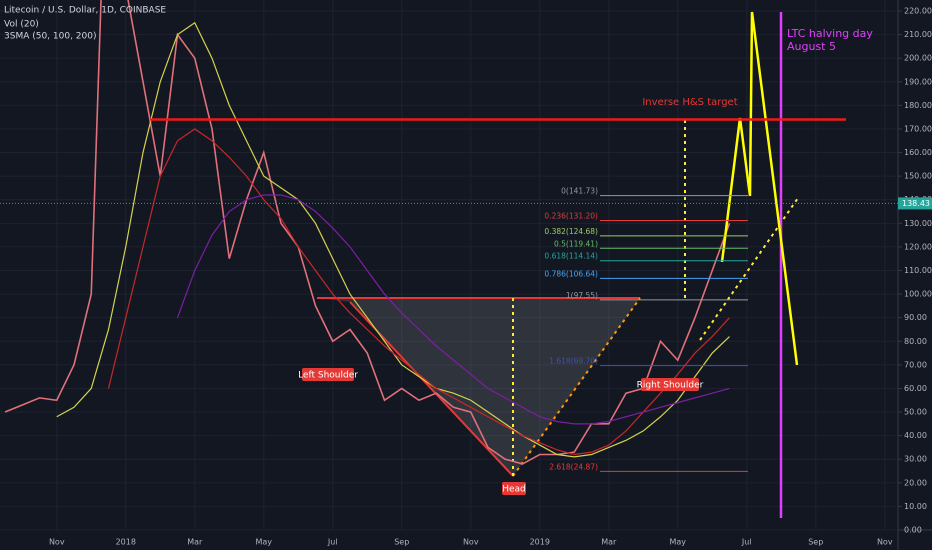  I want to click on y-tick-label: 210.00, so click(918, 34).